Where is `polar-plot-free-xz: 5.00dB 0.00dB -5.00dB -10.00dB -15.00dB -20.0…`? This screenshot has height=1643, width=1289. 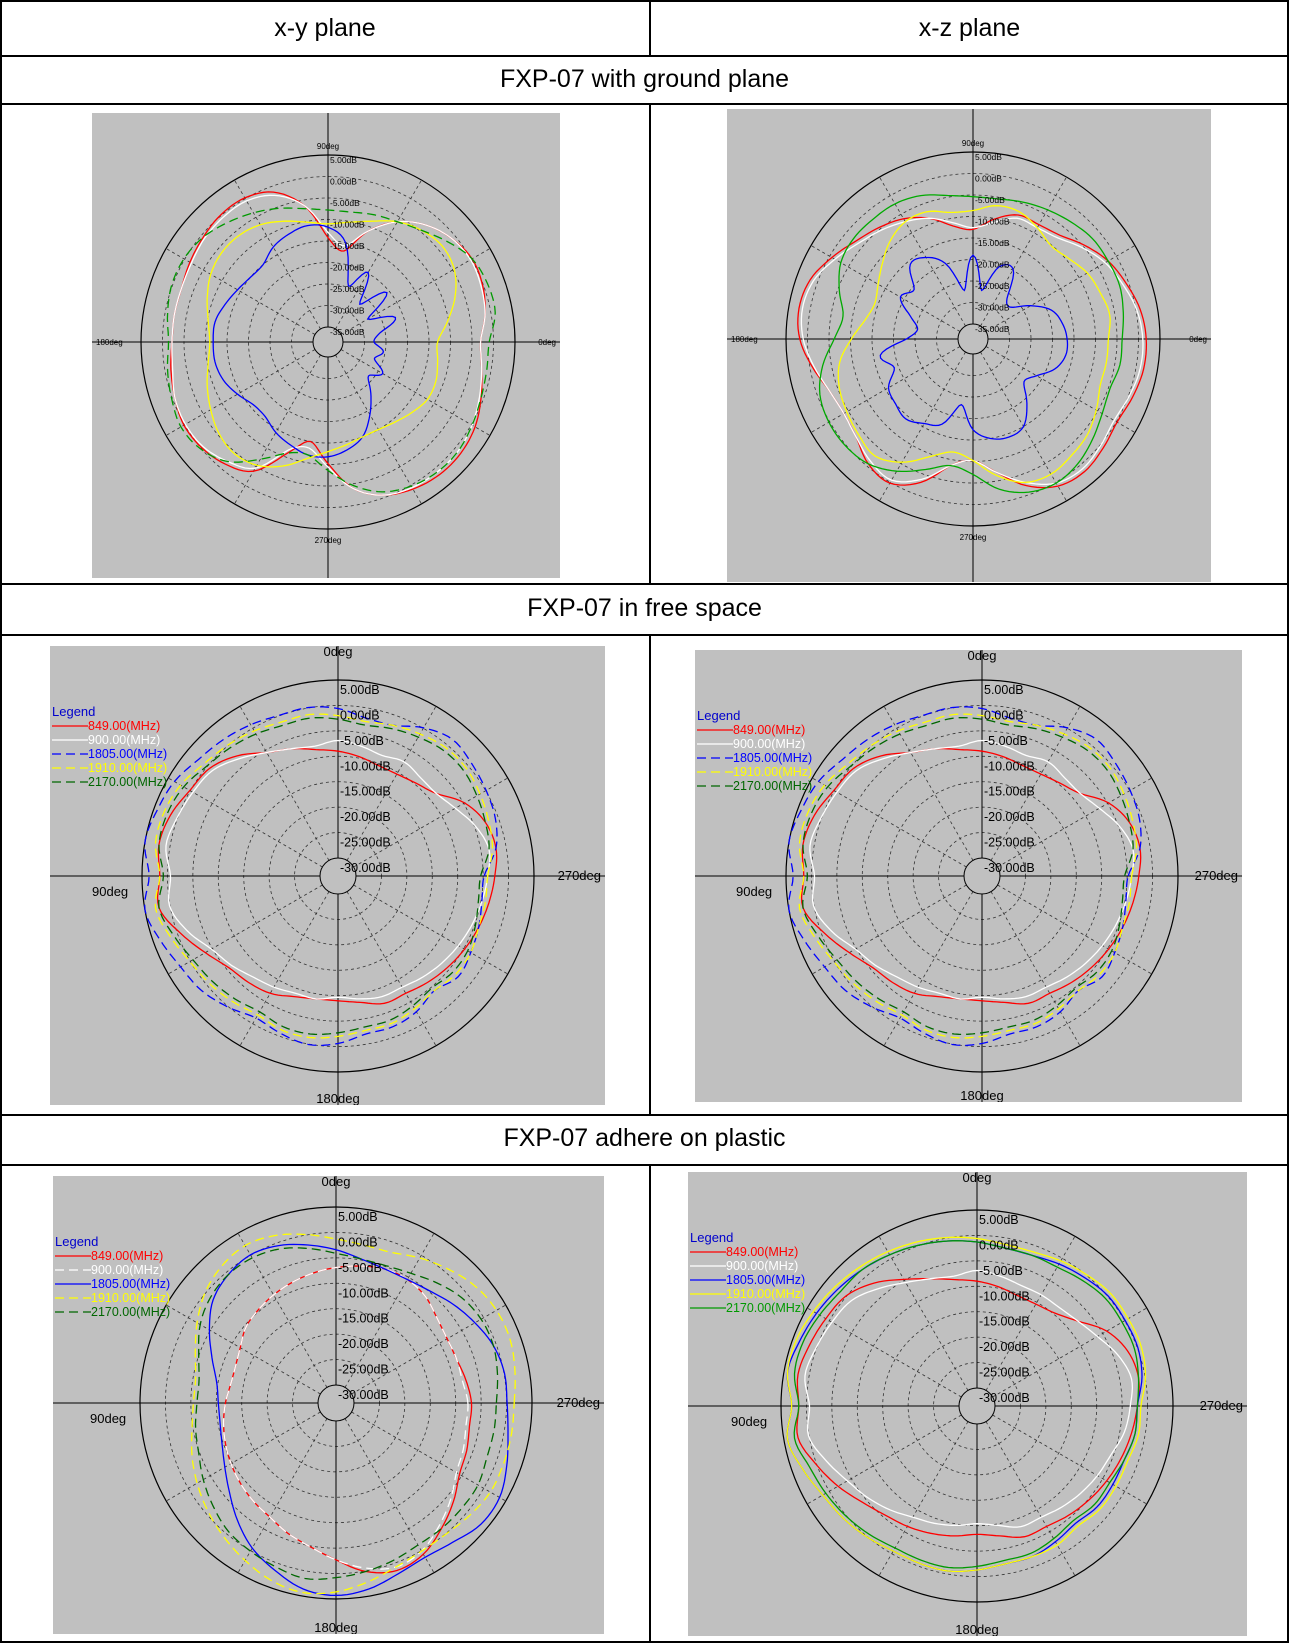 polar-plot-free-xz: 5.00dB 0.00dB -5.00dB -10.00dB -15.00dB -20.0… is located at coordinates (968, 876).